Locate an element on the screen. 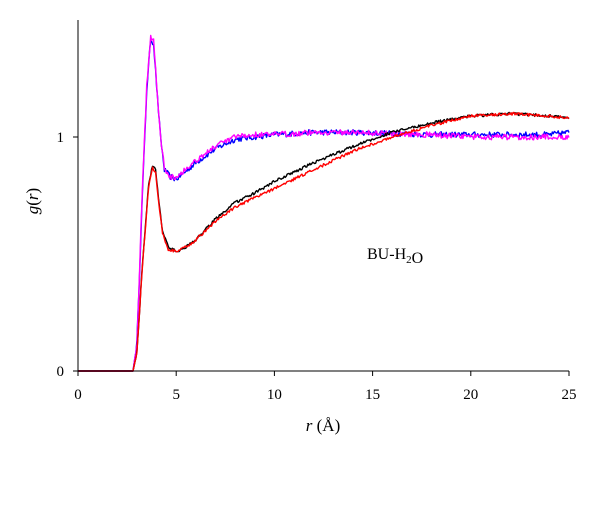 The image size is (600, 510). series-annotation: BU-H2O is located at coordinates (395, 256).